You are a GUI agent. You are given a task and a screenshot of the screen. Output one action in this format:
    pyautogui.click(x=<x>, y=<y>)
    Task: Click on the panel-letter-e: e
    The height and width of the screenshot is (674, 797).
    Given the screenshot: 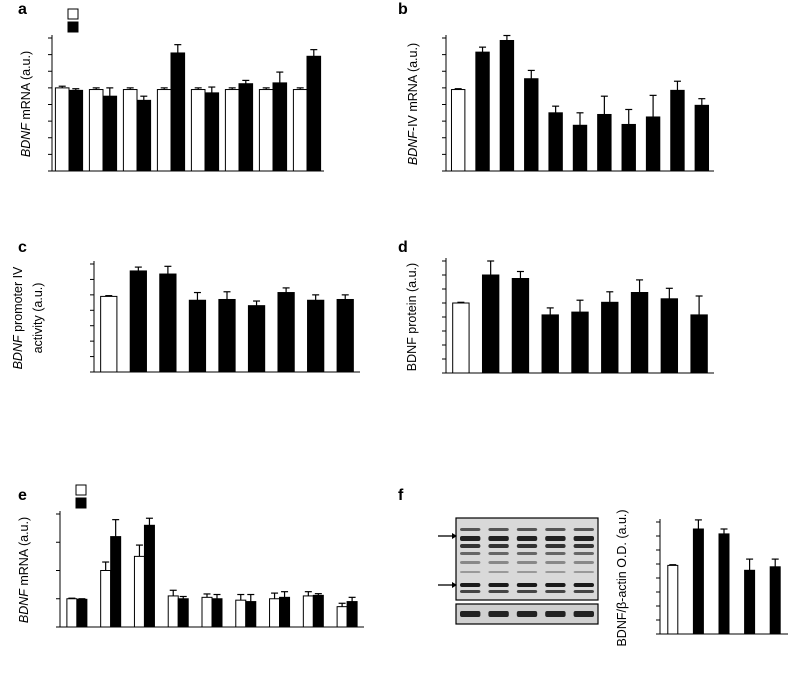 What is the action you would take?
    pyautogui.click(x=22, y=495)
    